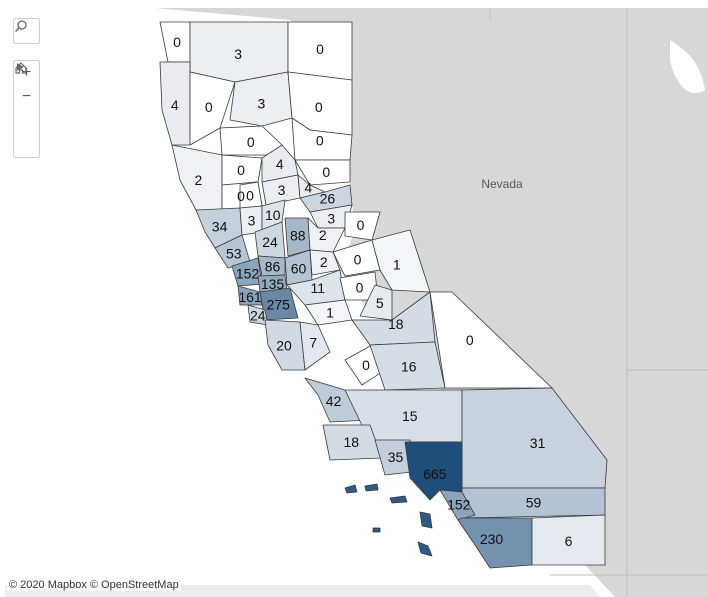 Image resolution: width=708 pixels, height=597 pixels. What do you see at coordinates (234, 253) in the screenshot?
I see `county-label-c27: 53` at bounding box center [234, 253].